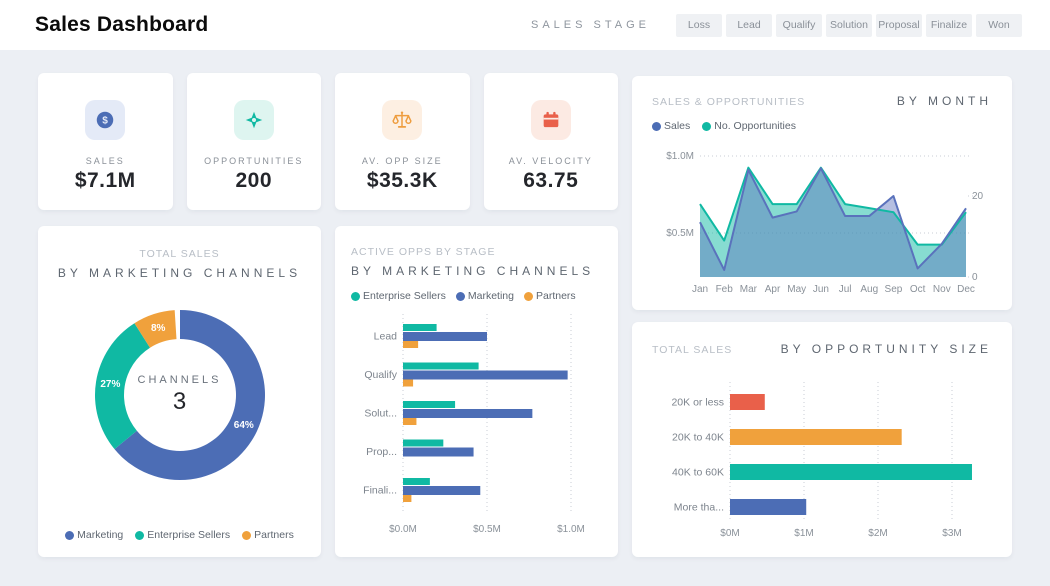 Image resolution: width=1050 pixels, height=586 pixels. What do you see at coordinates (755, 126) in the screenshot?
I see `legend-label: No. Opportunities` at bounding box center [755, 126].